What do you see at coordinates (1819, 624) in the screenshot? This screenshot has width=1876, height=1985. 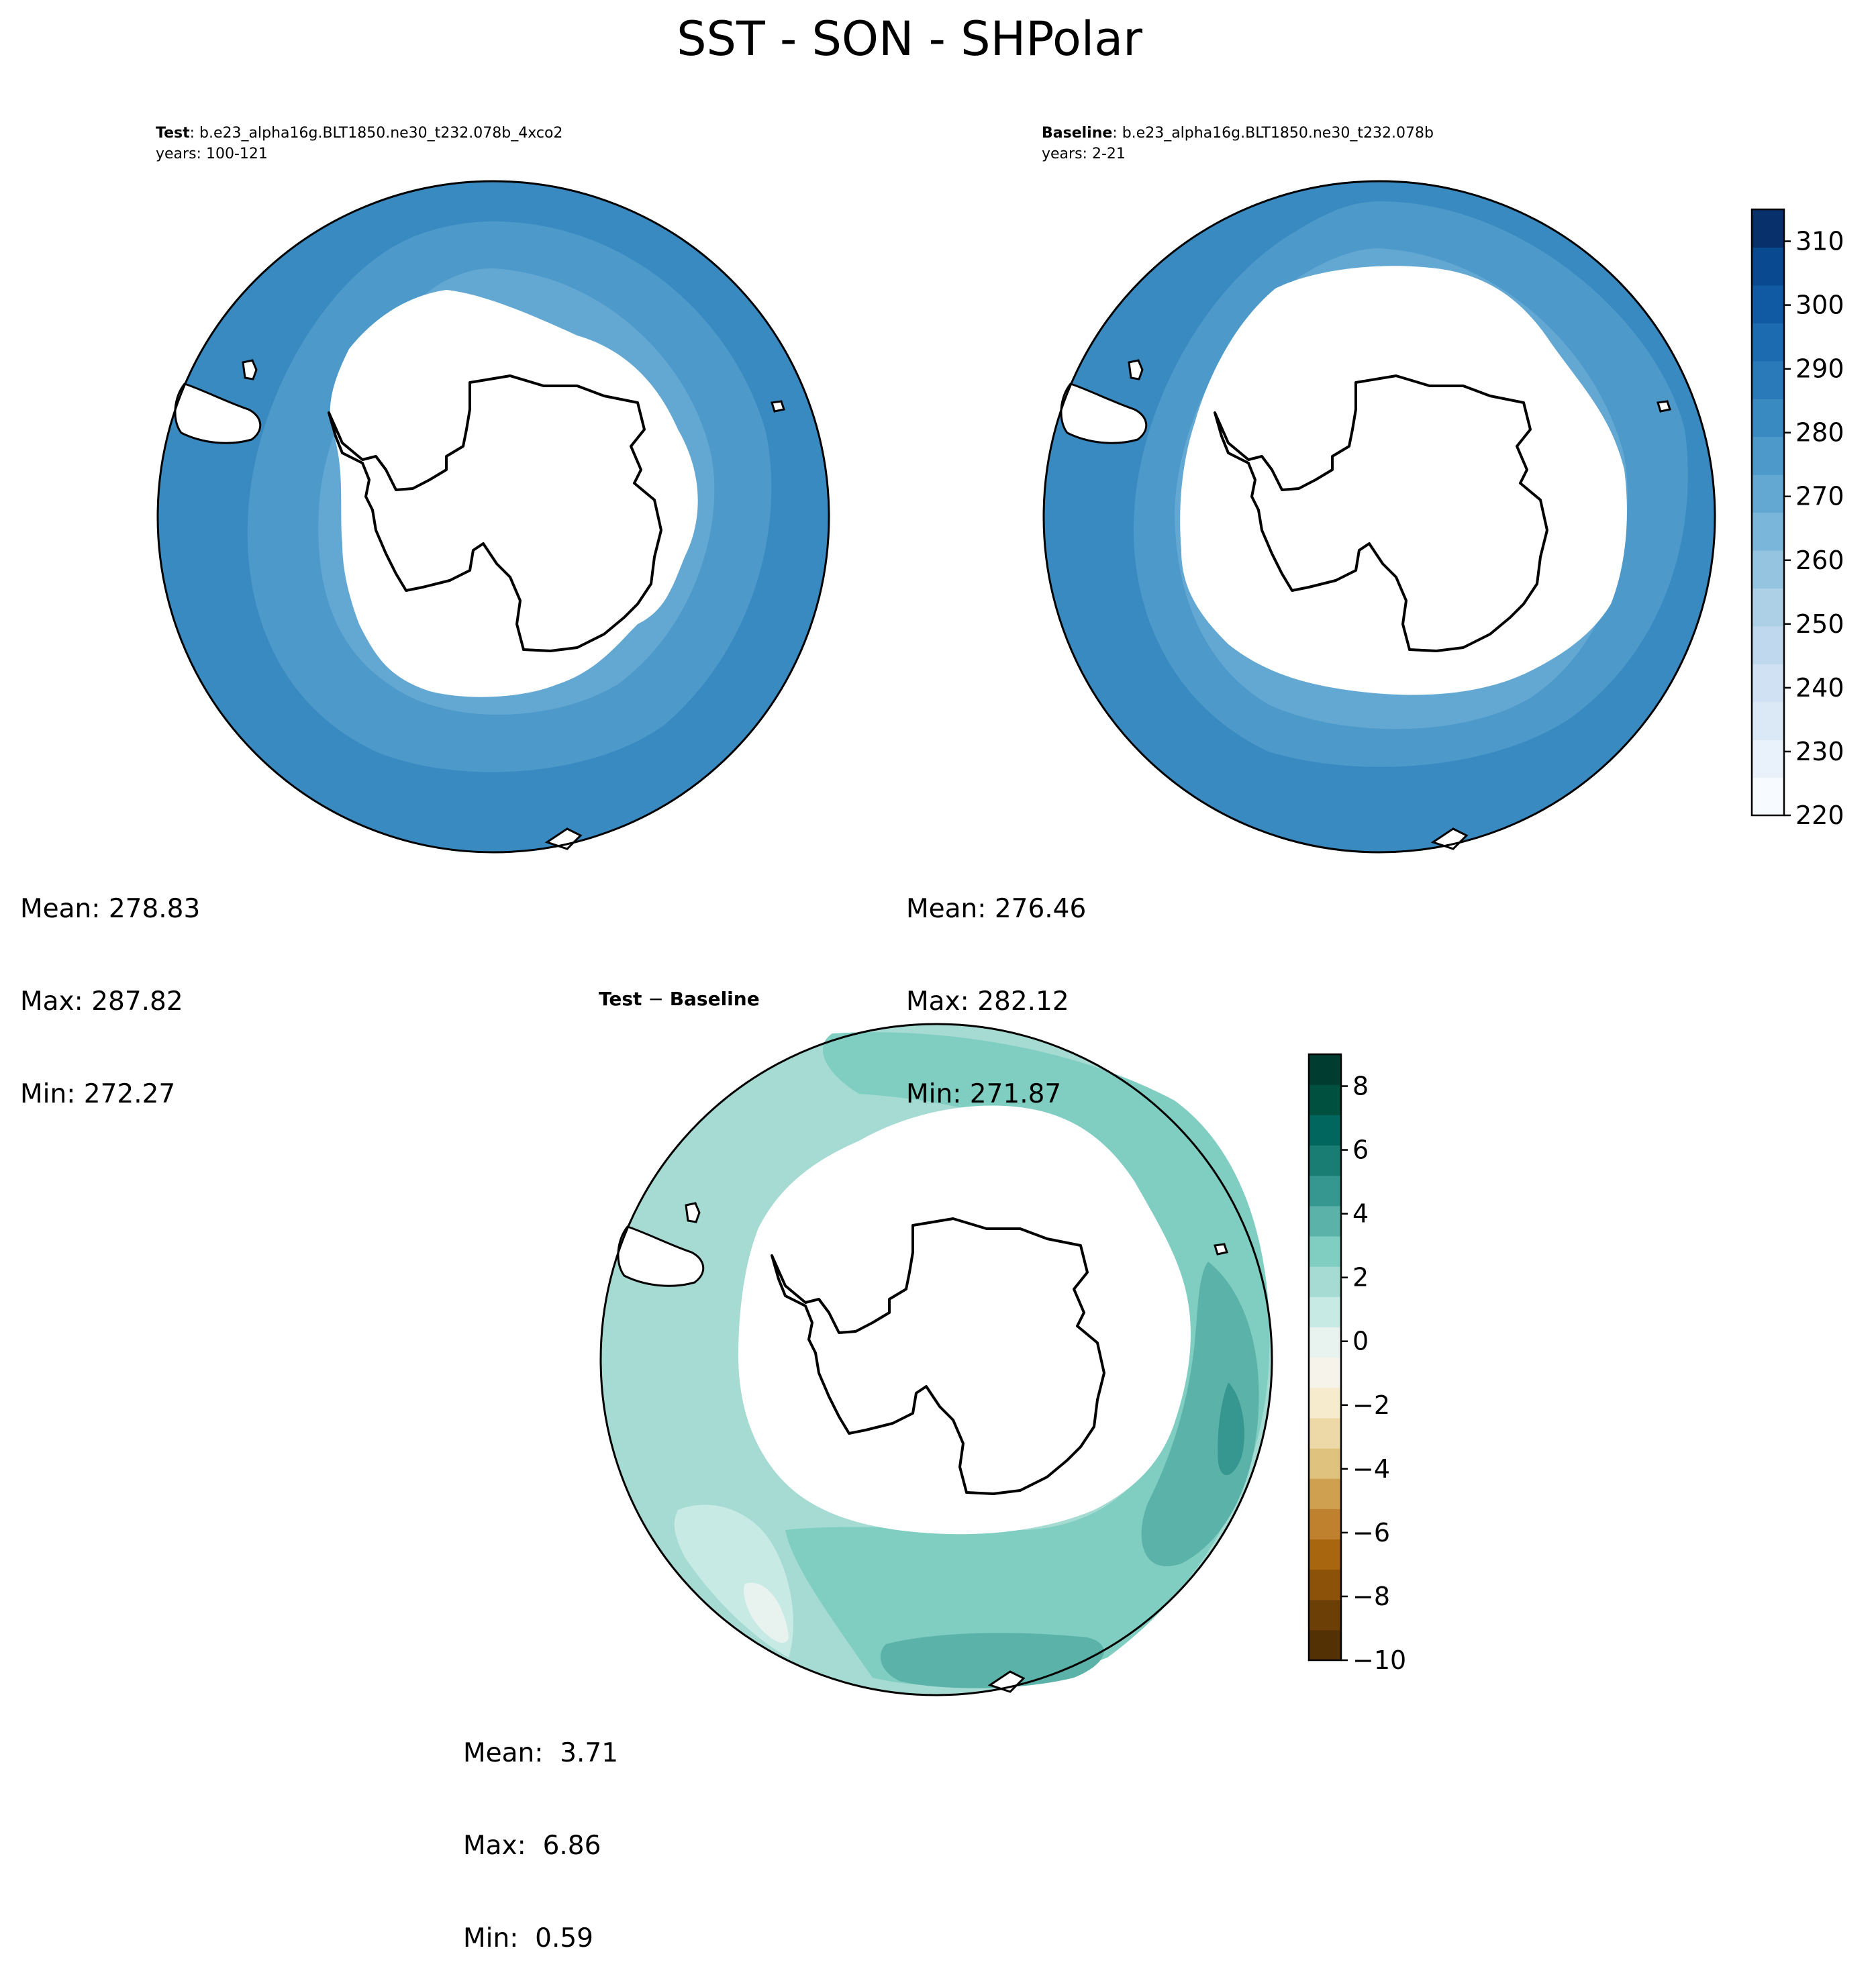 I see `baseline-colorbar-tick-label: 250` at bounding box center [1819, 624].